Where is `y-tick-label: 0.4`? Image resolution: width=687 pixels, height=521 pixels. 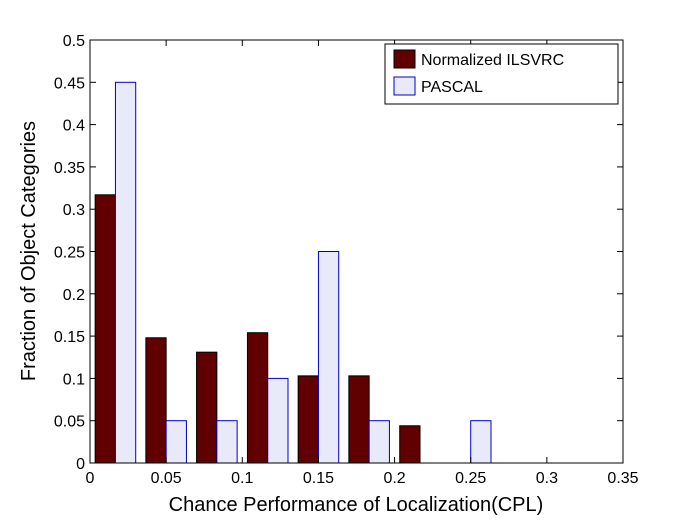 y-tick-label: 0.4 is located at coordinates (74, 126).